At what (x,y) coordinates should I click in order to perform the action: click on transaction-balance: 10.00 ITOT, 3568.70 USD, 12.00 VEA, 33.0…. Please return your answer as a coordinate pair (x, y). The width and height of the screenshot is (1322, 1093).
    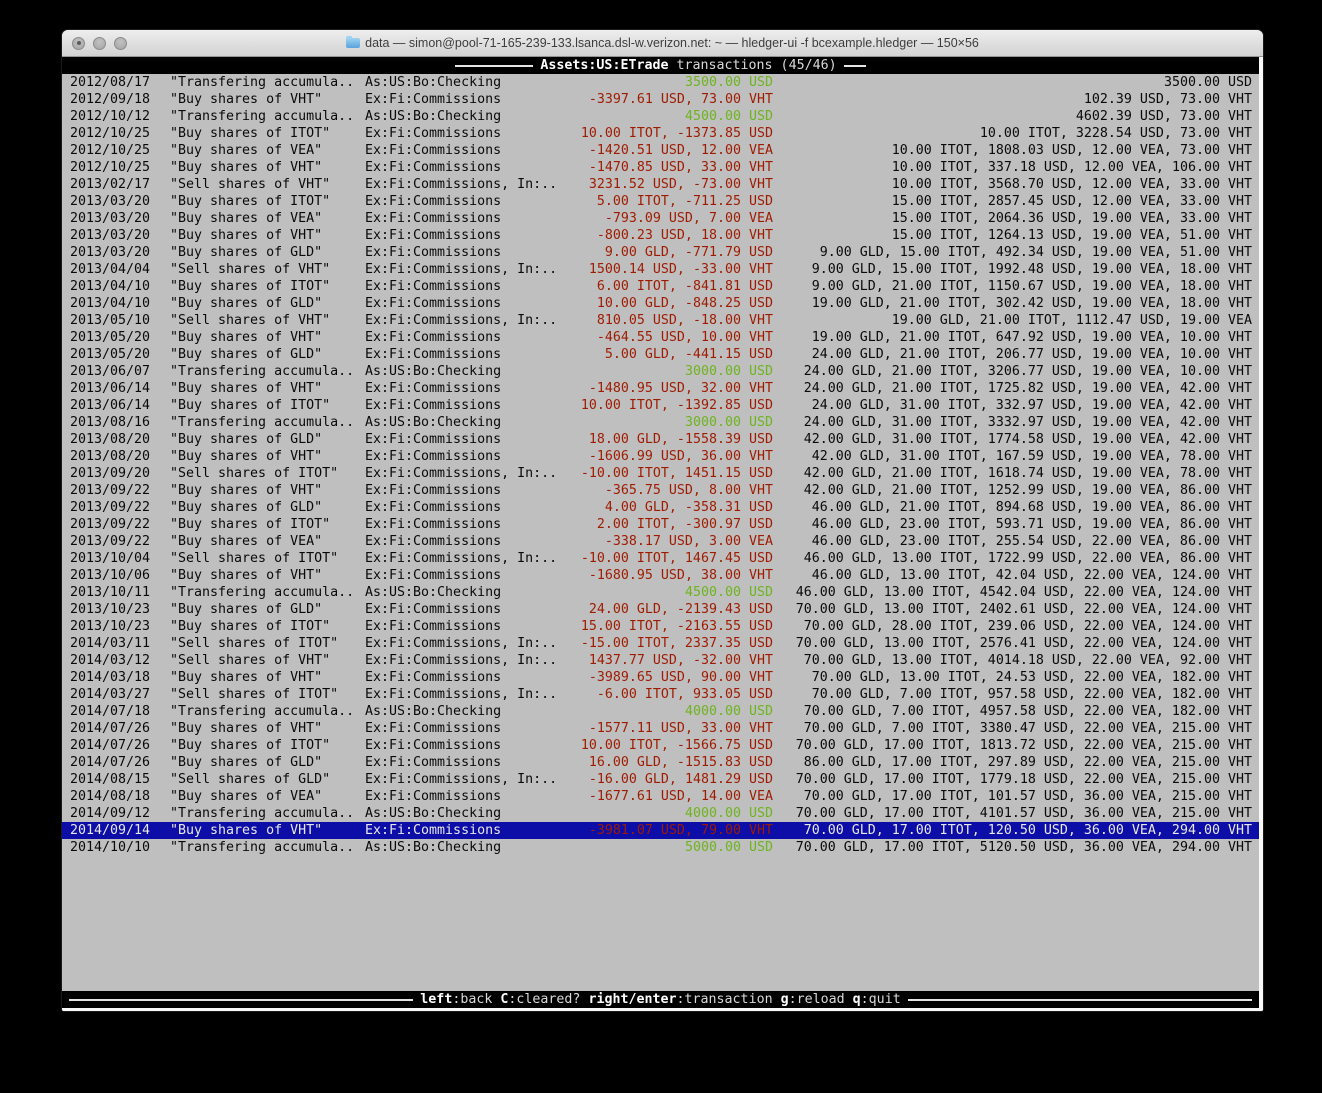
    Looking at the image, I should click on (1071, 184).